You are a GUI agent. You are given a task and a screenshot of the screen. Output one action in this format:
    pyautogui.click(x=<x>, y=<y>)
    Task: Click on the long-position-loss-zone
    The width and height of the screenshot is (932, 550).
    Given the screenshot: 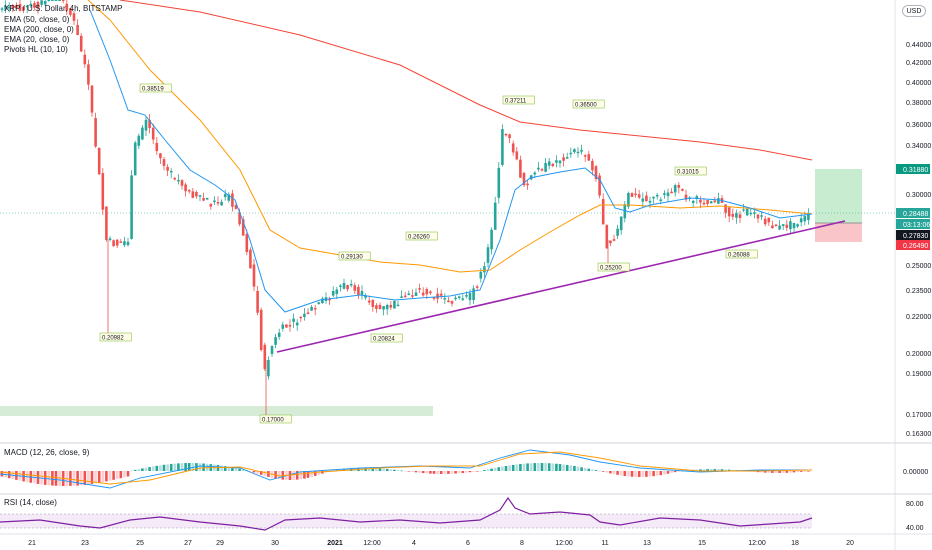 What is the action you would take?
    pyautogui.click(x=838, y=232)
    